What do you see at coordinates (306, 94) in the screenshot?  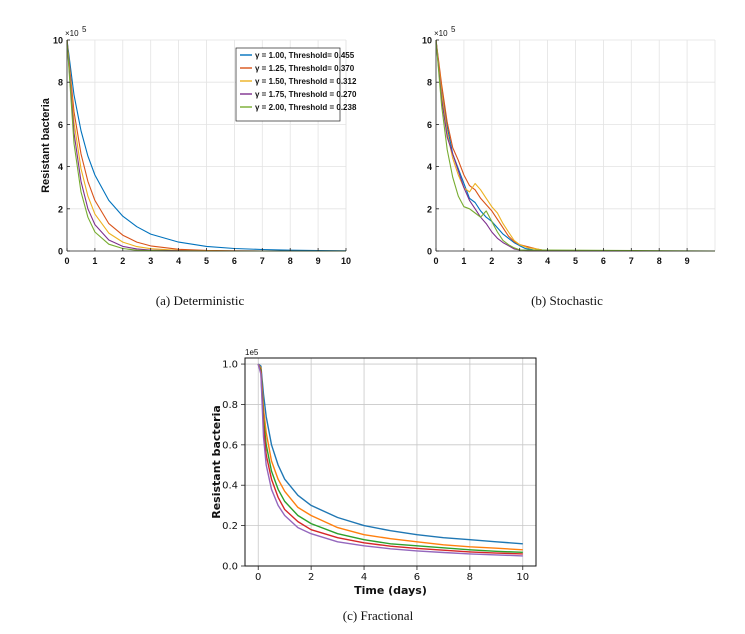 I see `legend-entry-4: γ = 1.75, Threshold = 0.270` at bounding box center [306, 94].